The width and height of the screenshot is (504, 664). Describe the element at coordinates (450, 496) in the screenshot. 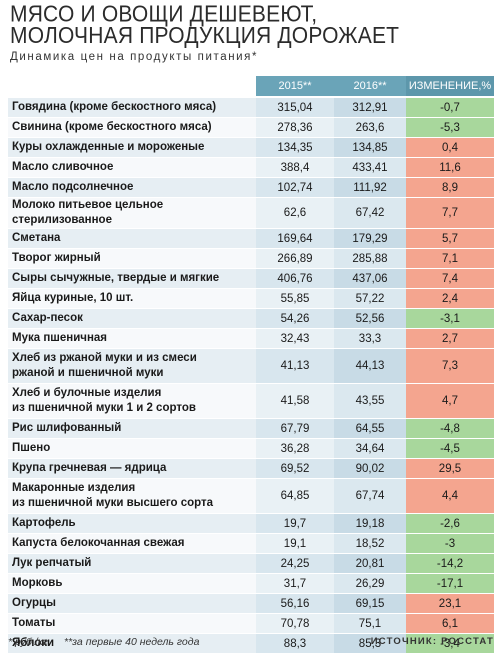

I see `price-change: 4,4` at that location.